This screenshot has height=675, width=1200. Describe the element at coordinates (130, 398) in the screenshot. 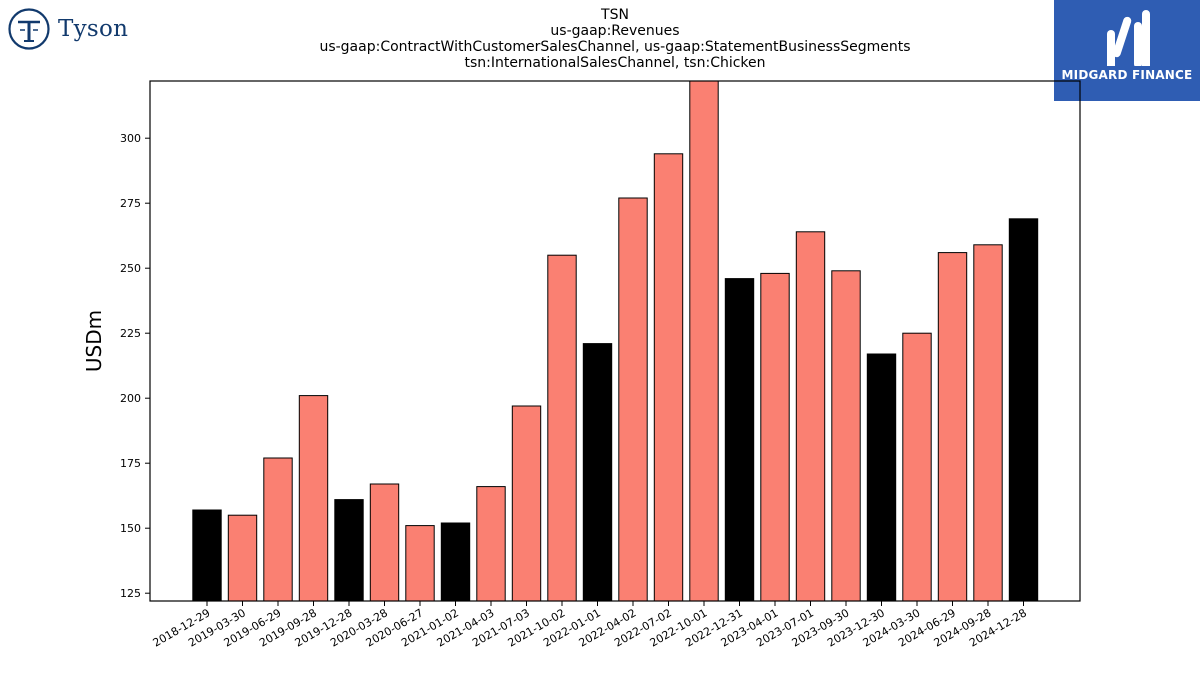

I see `y-tick-label: 200` at that location.